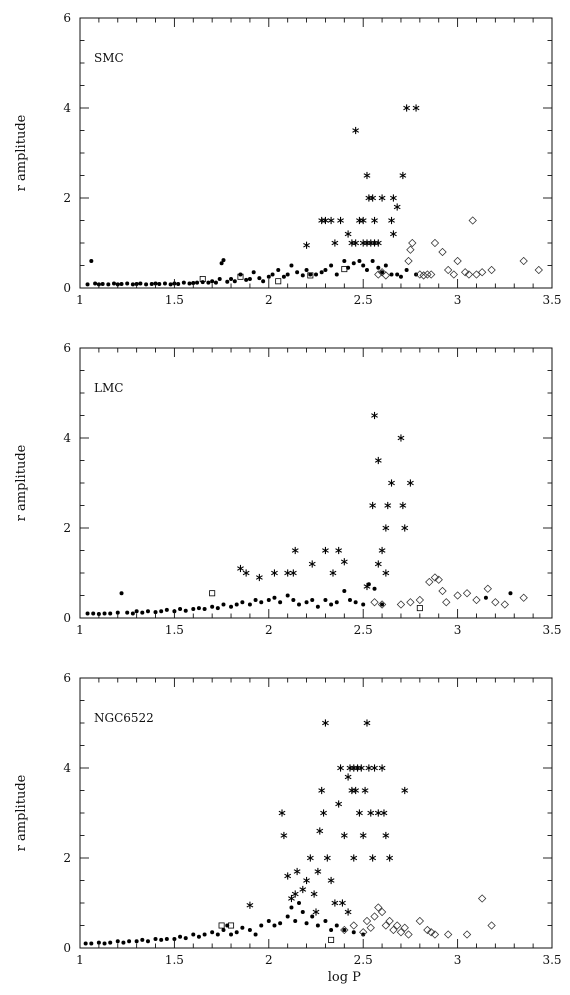 This screenshot has width=570, height=995. I want to click on smc-point-square, so click(240, 276).